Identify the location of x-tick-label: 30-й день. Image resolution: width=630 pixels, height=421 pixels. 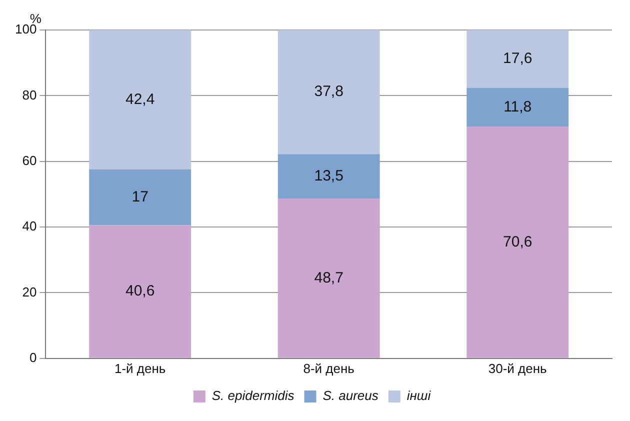
(518, 368).